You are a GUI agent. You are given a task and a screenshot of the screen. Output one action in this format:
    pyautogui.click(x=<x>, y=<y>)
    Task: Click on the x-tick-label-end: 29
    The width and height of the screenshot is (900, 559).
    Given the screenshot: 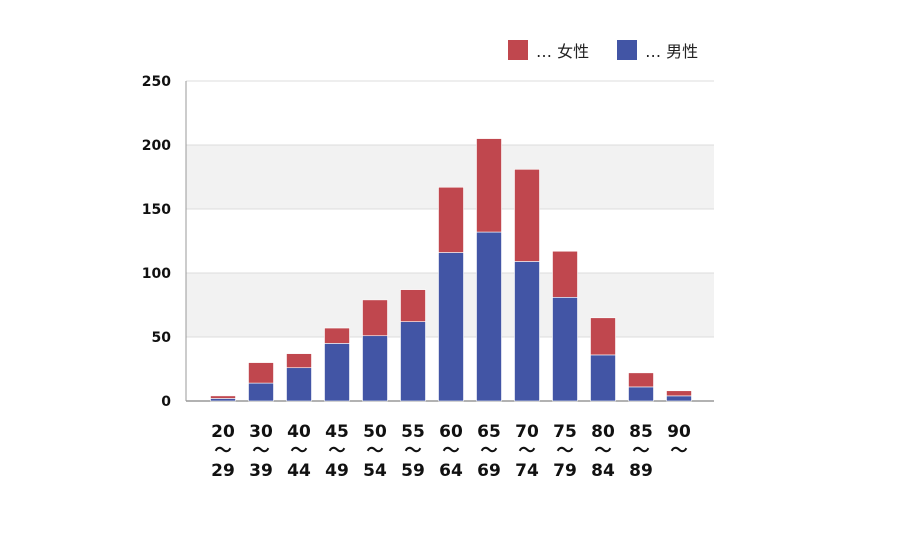 What is the action you would take?
    pyautogui.click(x=223, y=471)
    